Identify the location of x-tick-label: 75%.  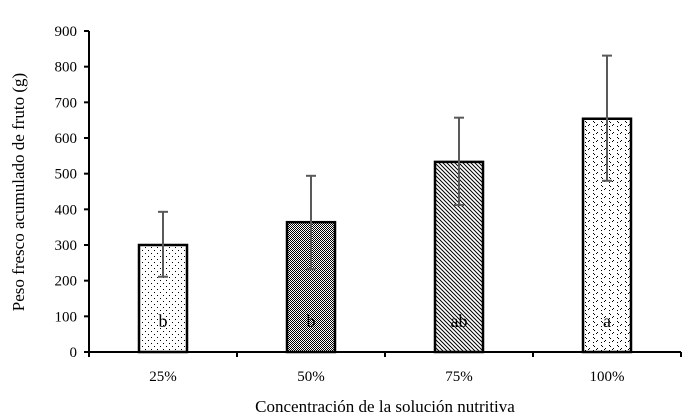
(459, 377).